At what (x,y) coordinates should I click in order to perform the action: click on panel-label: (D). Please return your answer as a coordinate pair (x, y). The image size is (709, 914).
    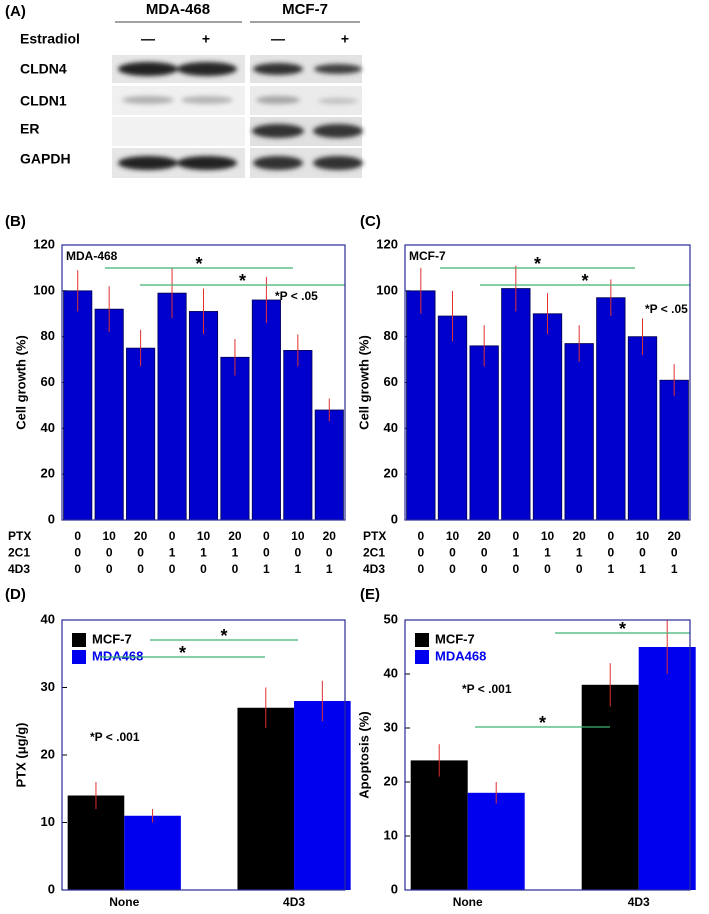
    Looking at the image, I should click on (15, 594).